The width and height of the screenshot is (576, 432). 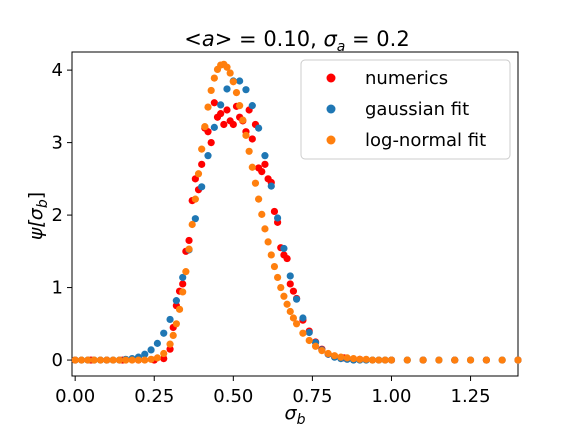 What do you see at coordinates (405, 109) in the screenshot?
I see `legend-frame` at bounding box center [405, 109].